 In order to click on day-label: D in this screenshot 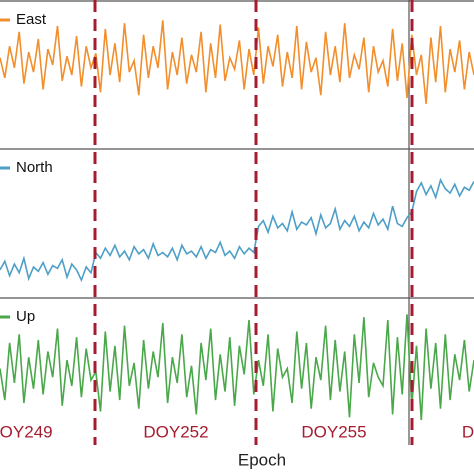, I will do `click(468, 431)`.